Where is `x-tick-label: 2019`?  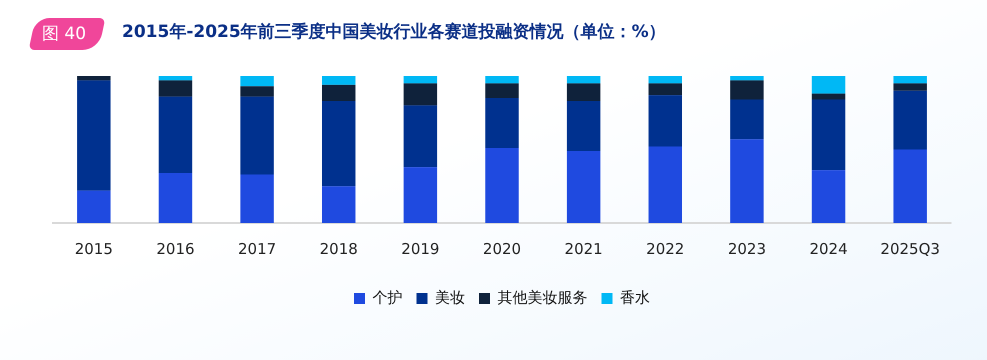
x-tick-label: 2019 is located at coordinates (420, 249).